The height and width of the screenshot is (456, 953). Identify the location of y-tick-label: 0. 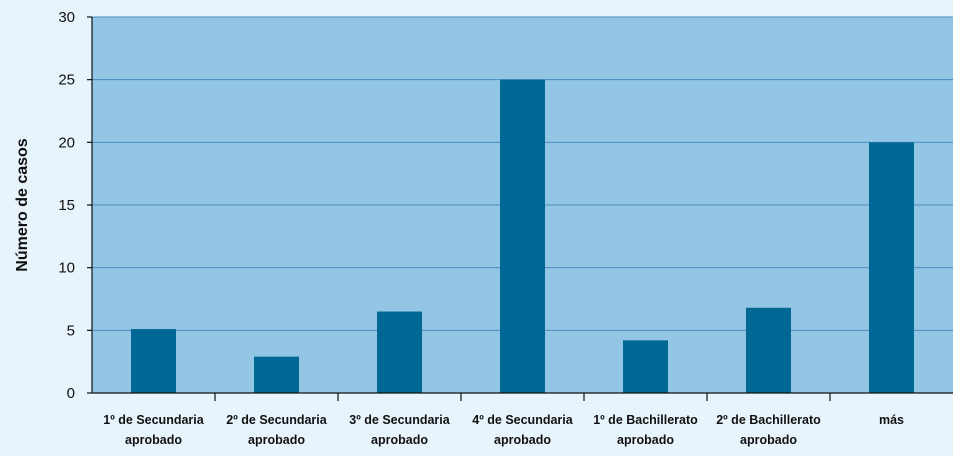
(71, 393).